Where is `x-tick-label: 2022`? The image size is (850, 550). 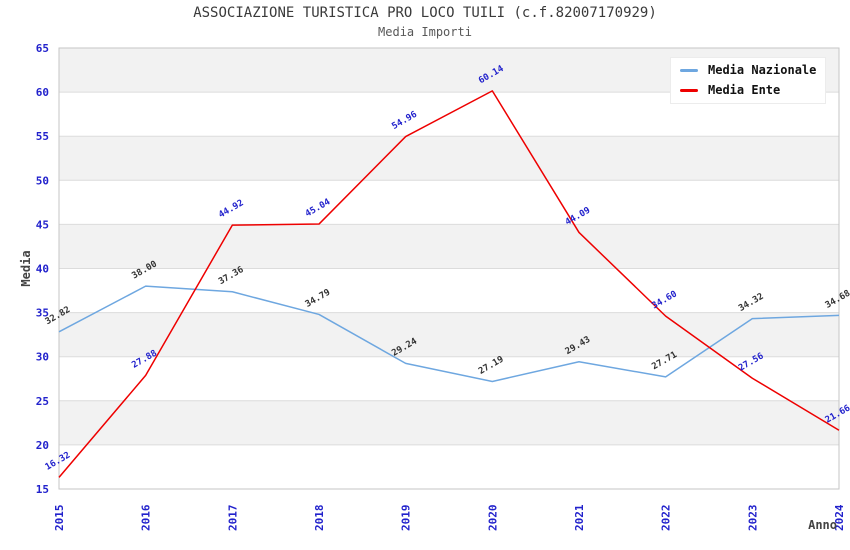
x-tick-label: 2022 is located at coordinates (666, 518).